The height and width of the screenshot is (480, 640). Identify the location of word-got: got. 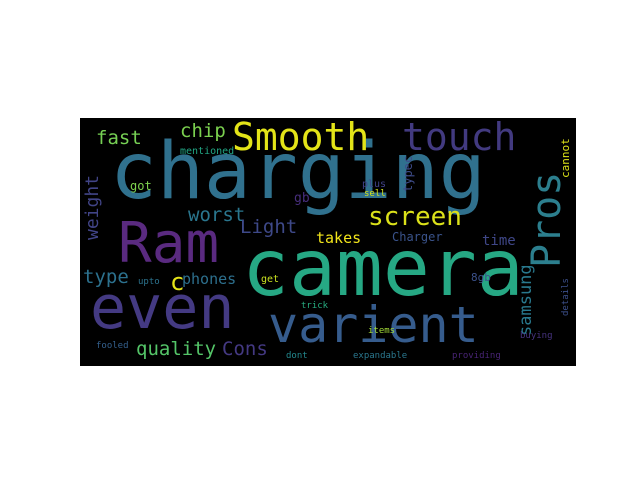
(141, 186).